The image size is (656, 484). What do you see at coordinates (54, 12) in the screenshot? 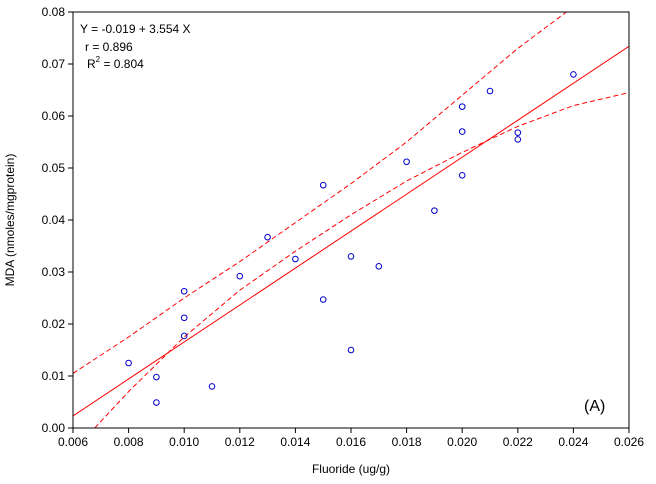
I see `y-tick-label: 0.08` at bounding box center [54, 12].